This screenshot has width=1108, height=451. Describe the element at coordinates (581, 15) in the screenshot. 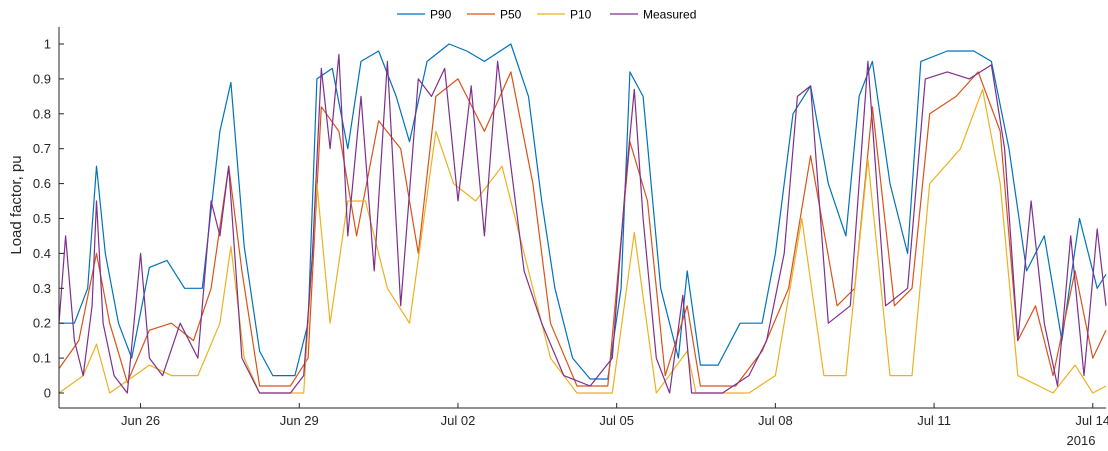

I see `legend-label-p10: P10` at that location.